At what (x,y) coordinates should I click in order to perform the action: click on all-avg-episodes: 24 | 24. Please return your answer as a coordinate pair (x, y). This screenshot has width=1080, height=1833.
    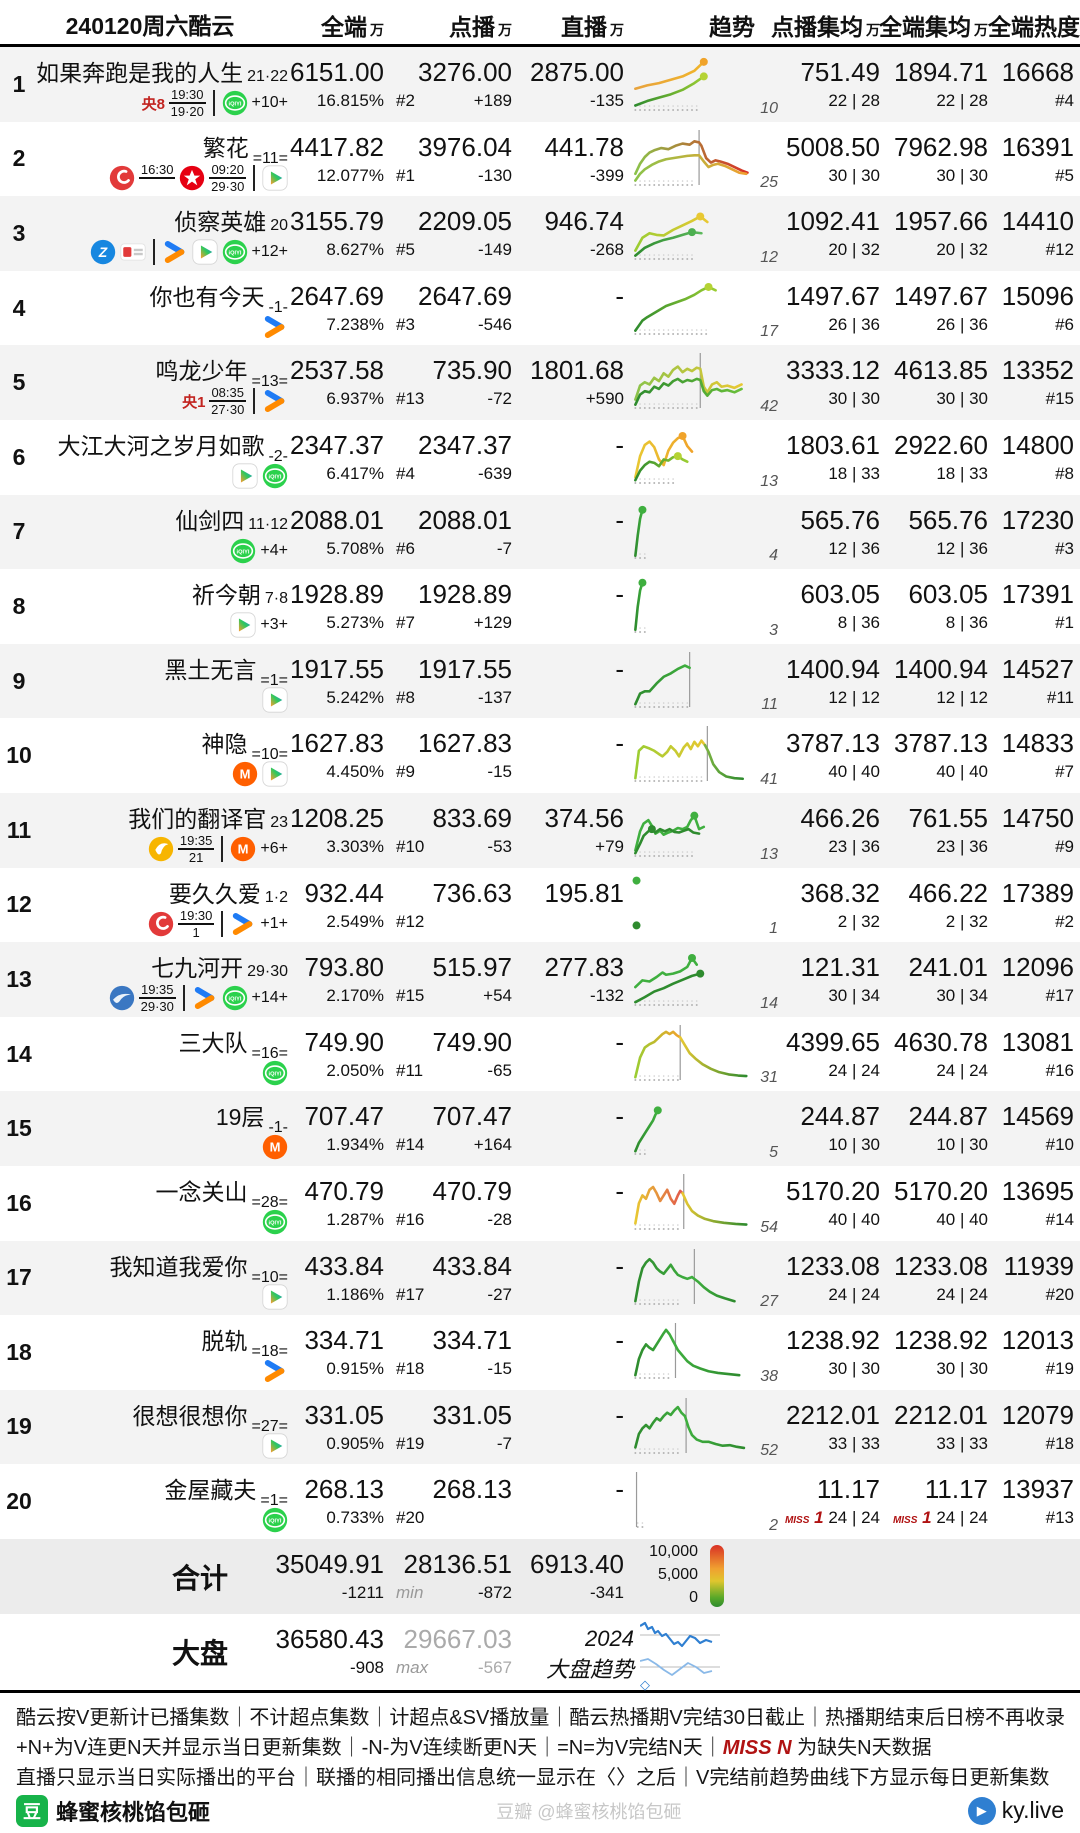
    Looking at the image, I should click on (962, 1070).